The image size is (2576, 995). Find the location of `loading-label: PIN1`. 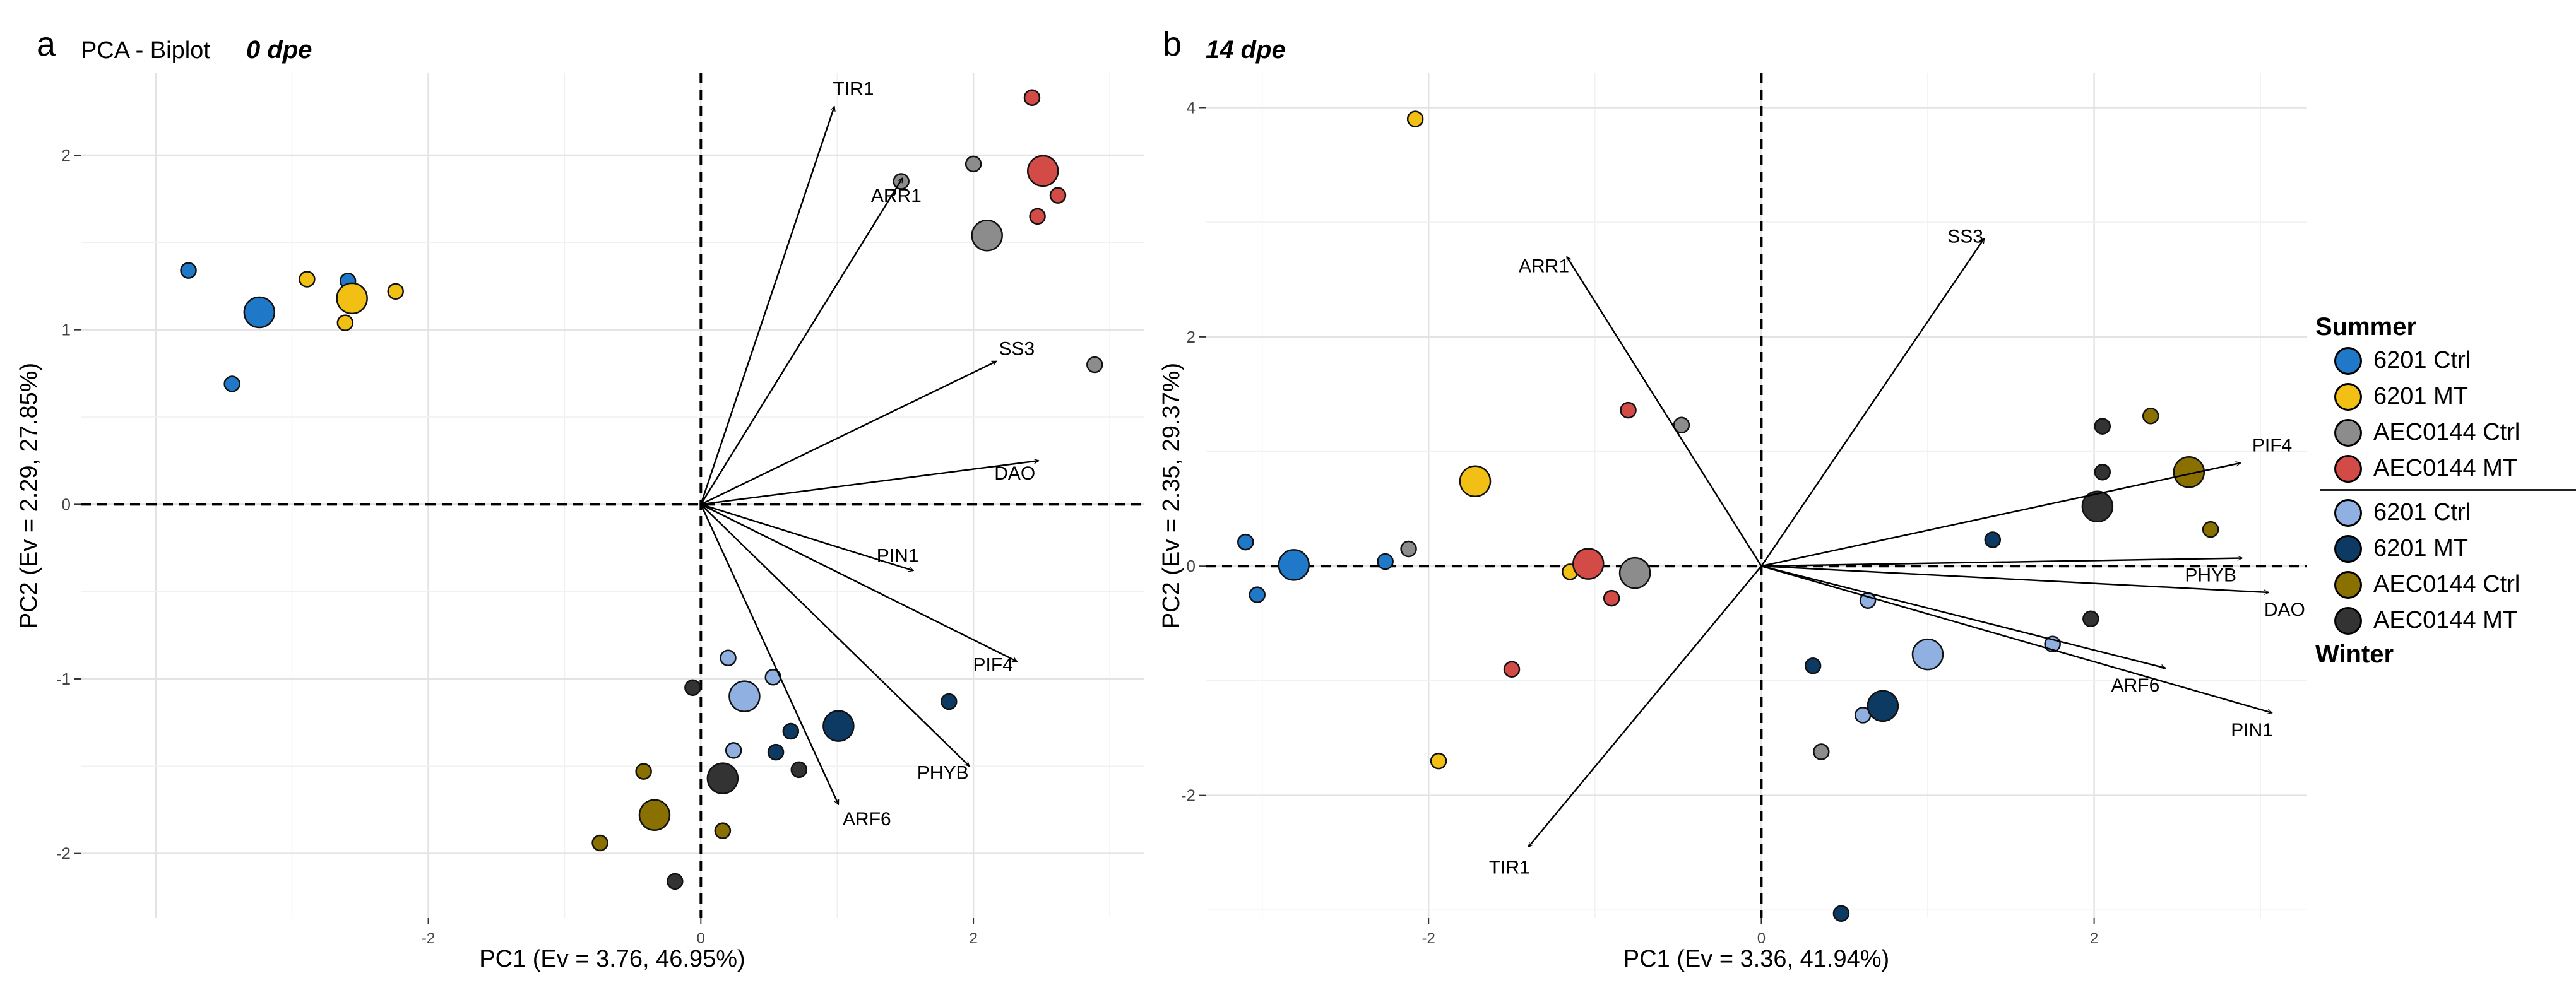

loading-label: PIN1 is located at coordinates (2252, 730).